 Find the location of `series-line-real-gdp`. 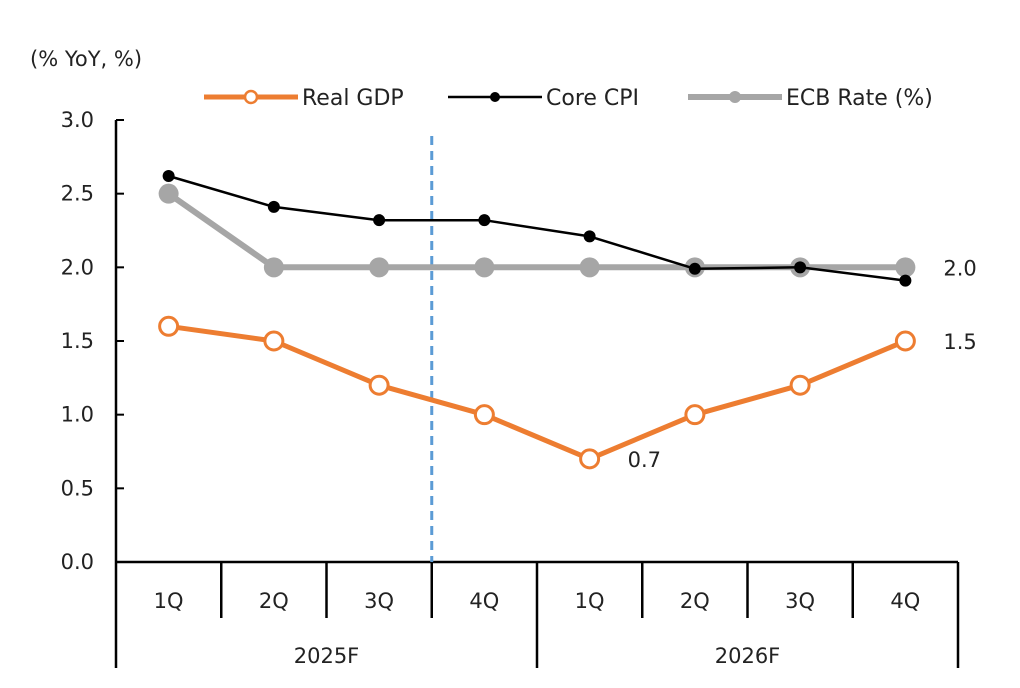

series-line-real-gdp is located at coordinates (537, 392).